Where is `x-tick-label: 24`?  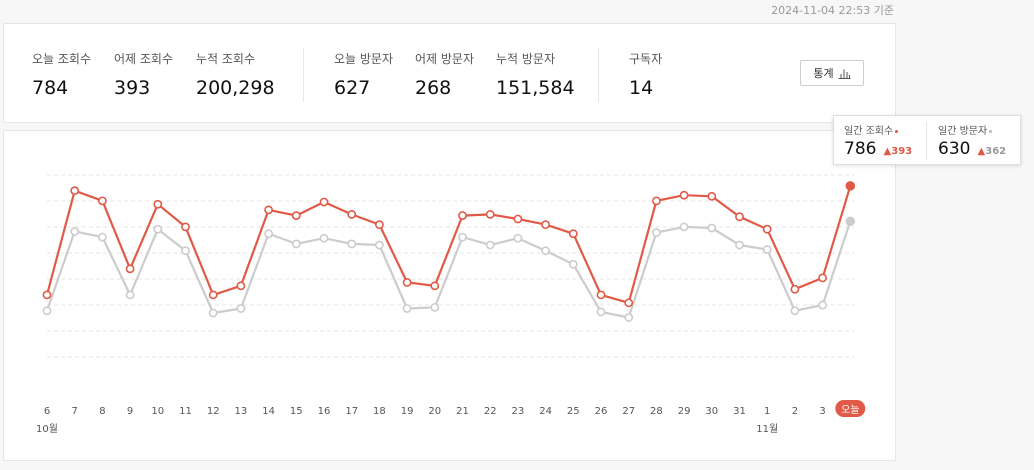
x-tick-label: 24 is located at coordinates (545, 411).